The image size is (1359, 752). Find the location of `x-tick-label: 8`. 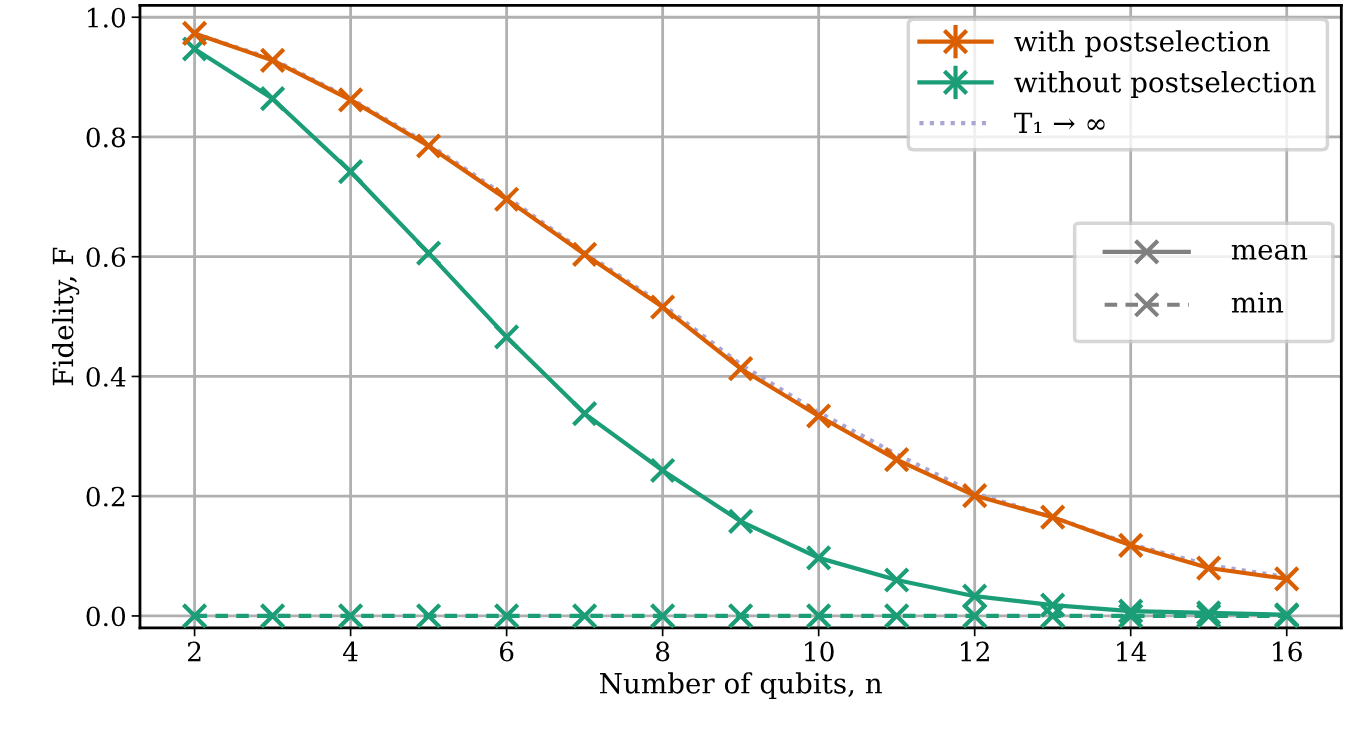

x-tick-label: 8 is located at coordinates (663, 651).